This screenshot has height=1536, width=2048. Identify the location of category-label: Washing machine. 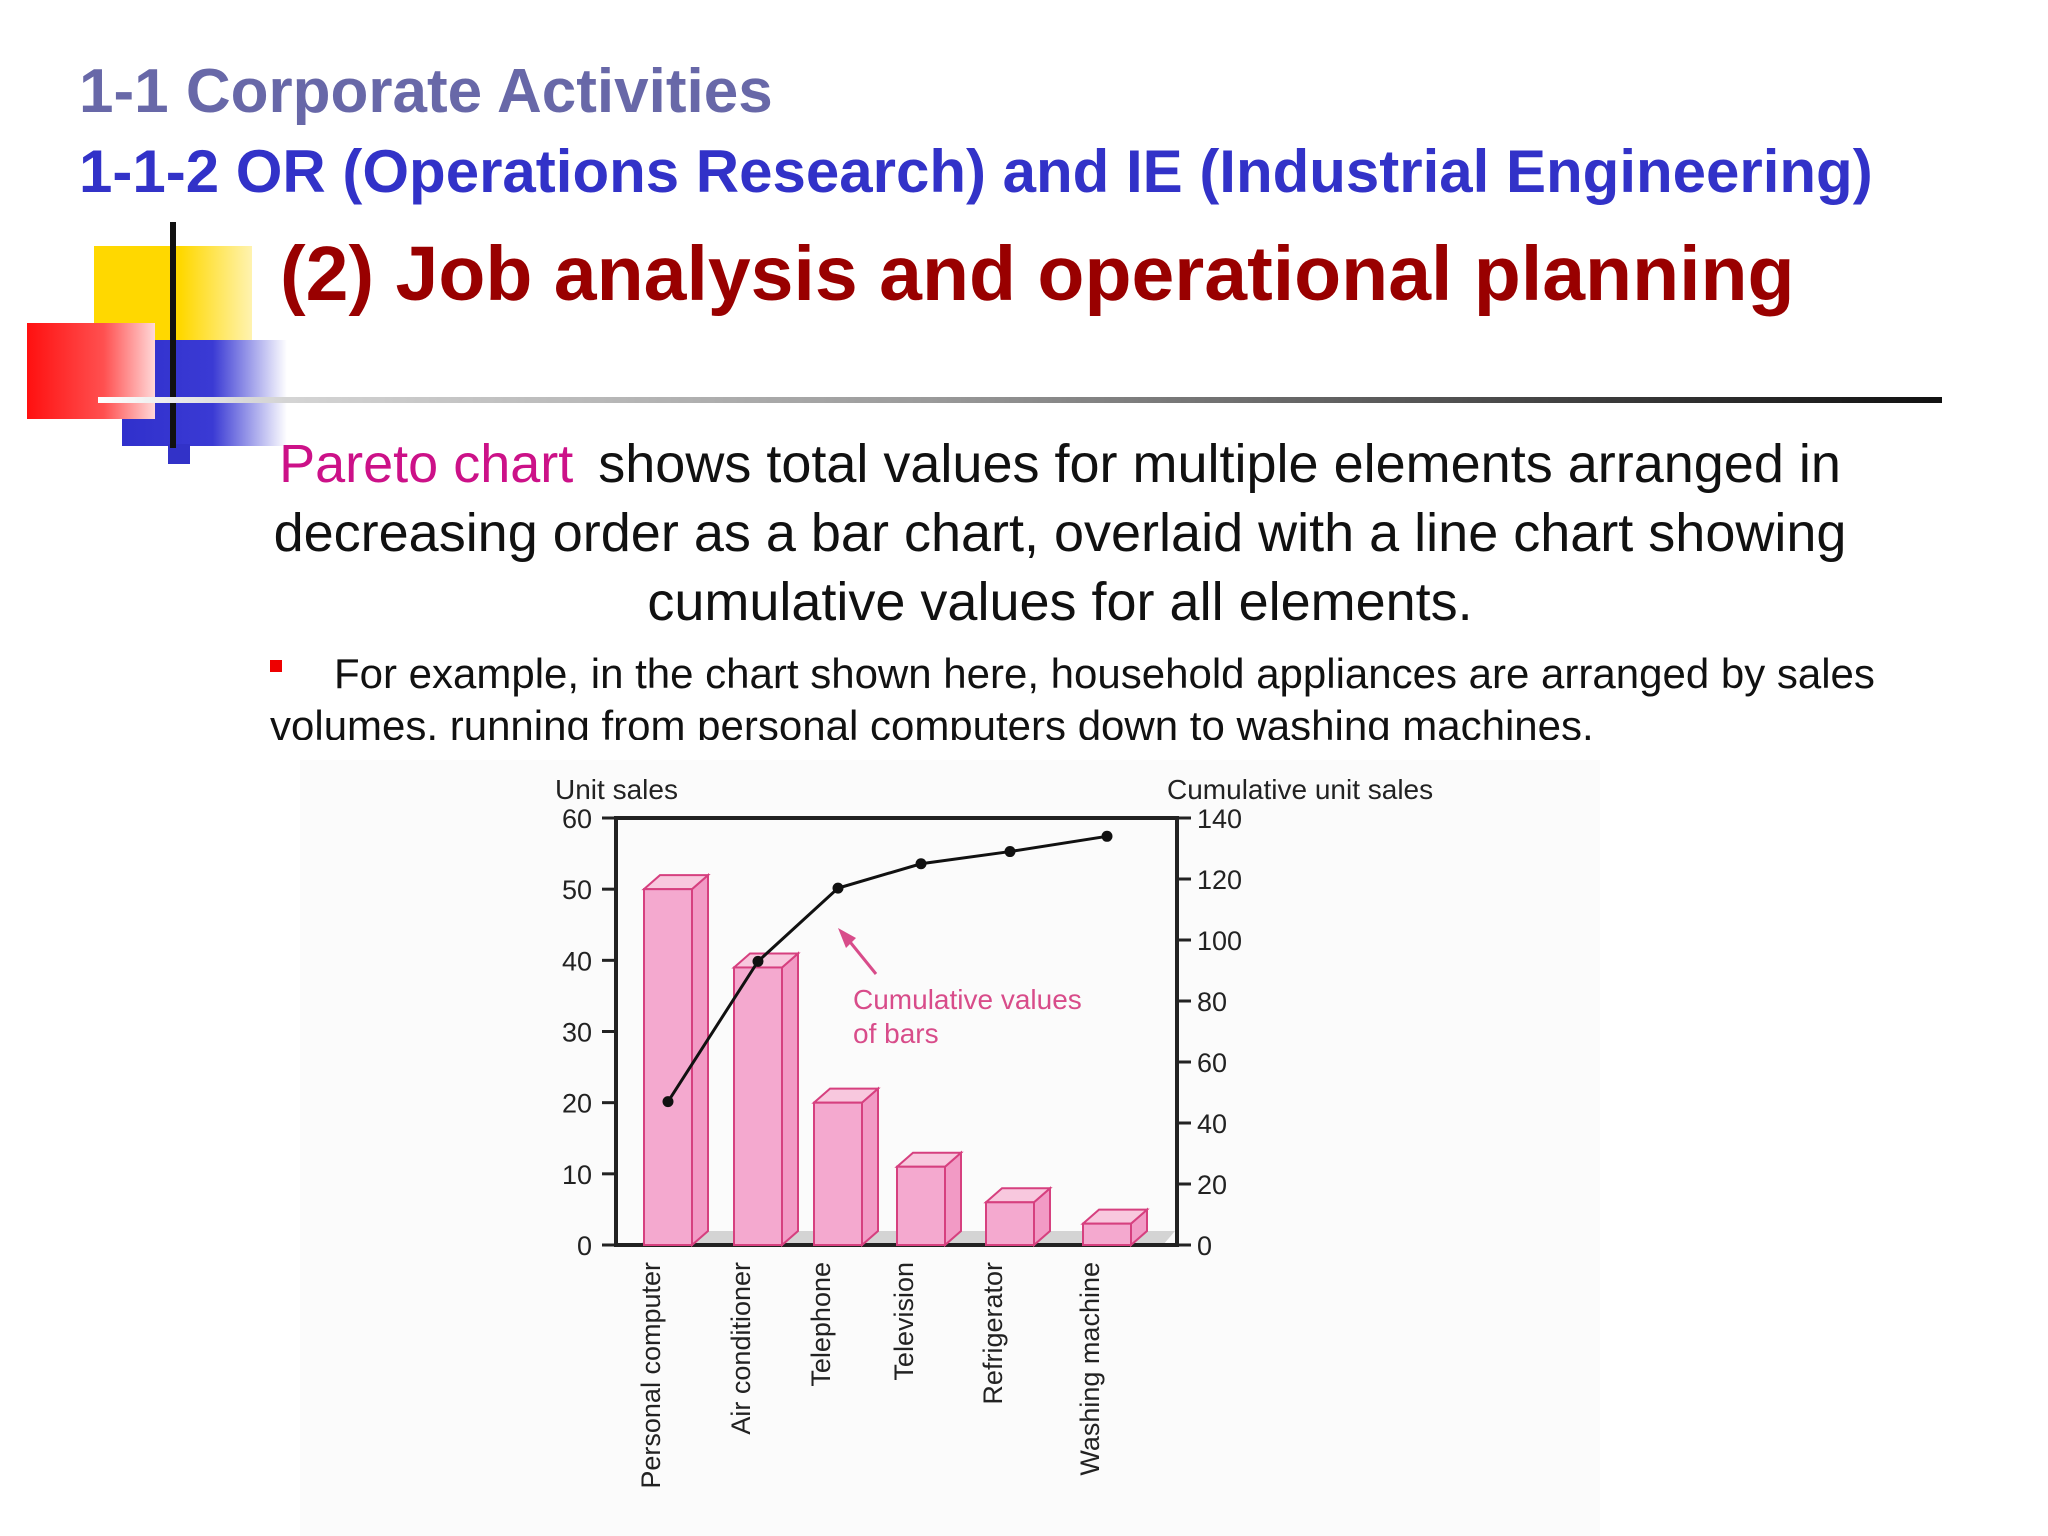
(1090, 1369).